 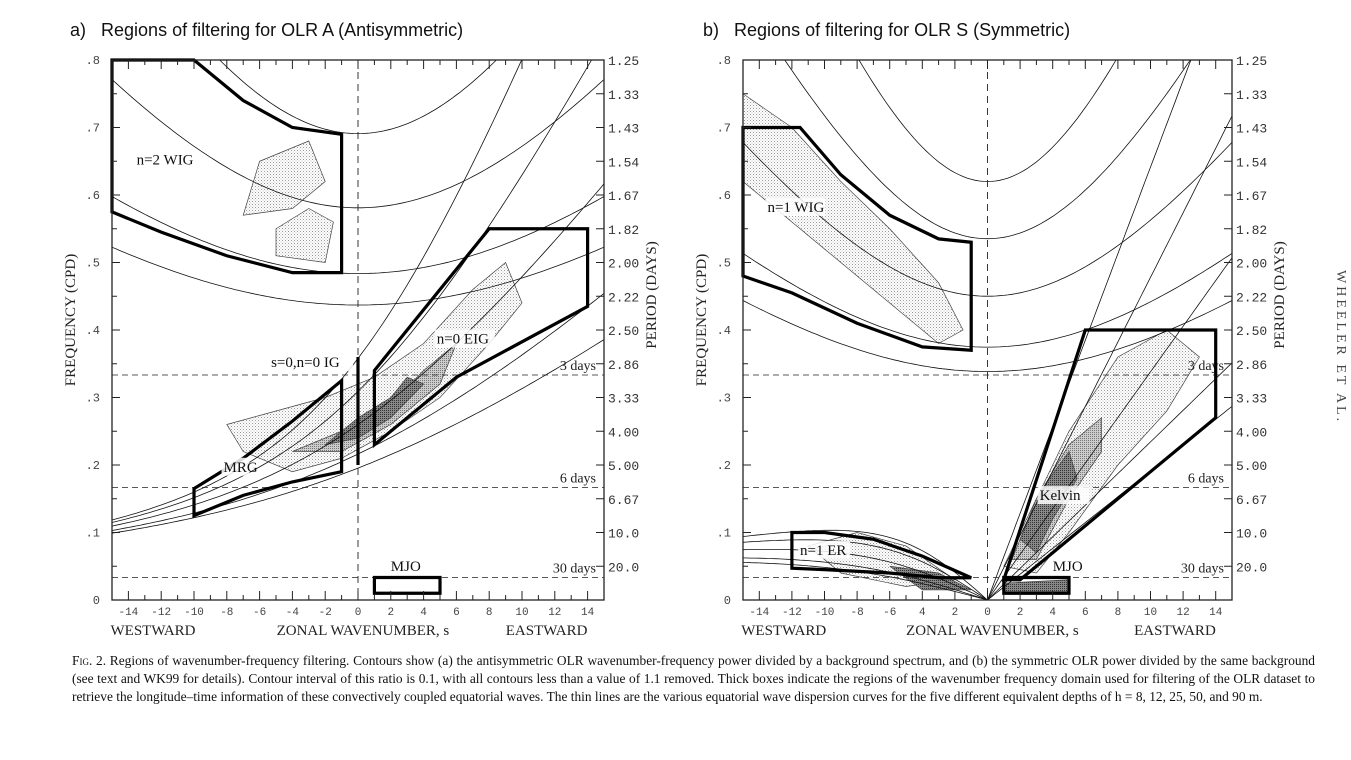 What do you see at coordinates (128, 613) in the screenshot?
I see `x-tick-label: -14` at bounding box center [128, 613].